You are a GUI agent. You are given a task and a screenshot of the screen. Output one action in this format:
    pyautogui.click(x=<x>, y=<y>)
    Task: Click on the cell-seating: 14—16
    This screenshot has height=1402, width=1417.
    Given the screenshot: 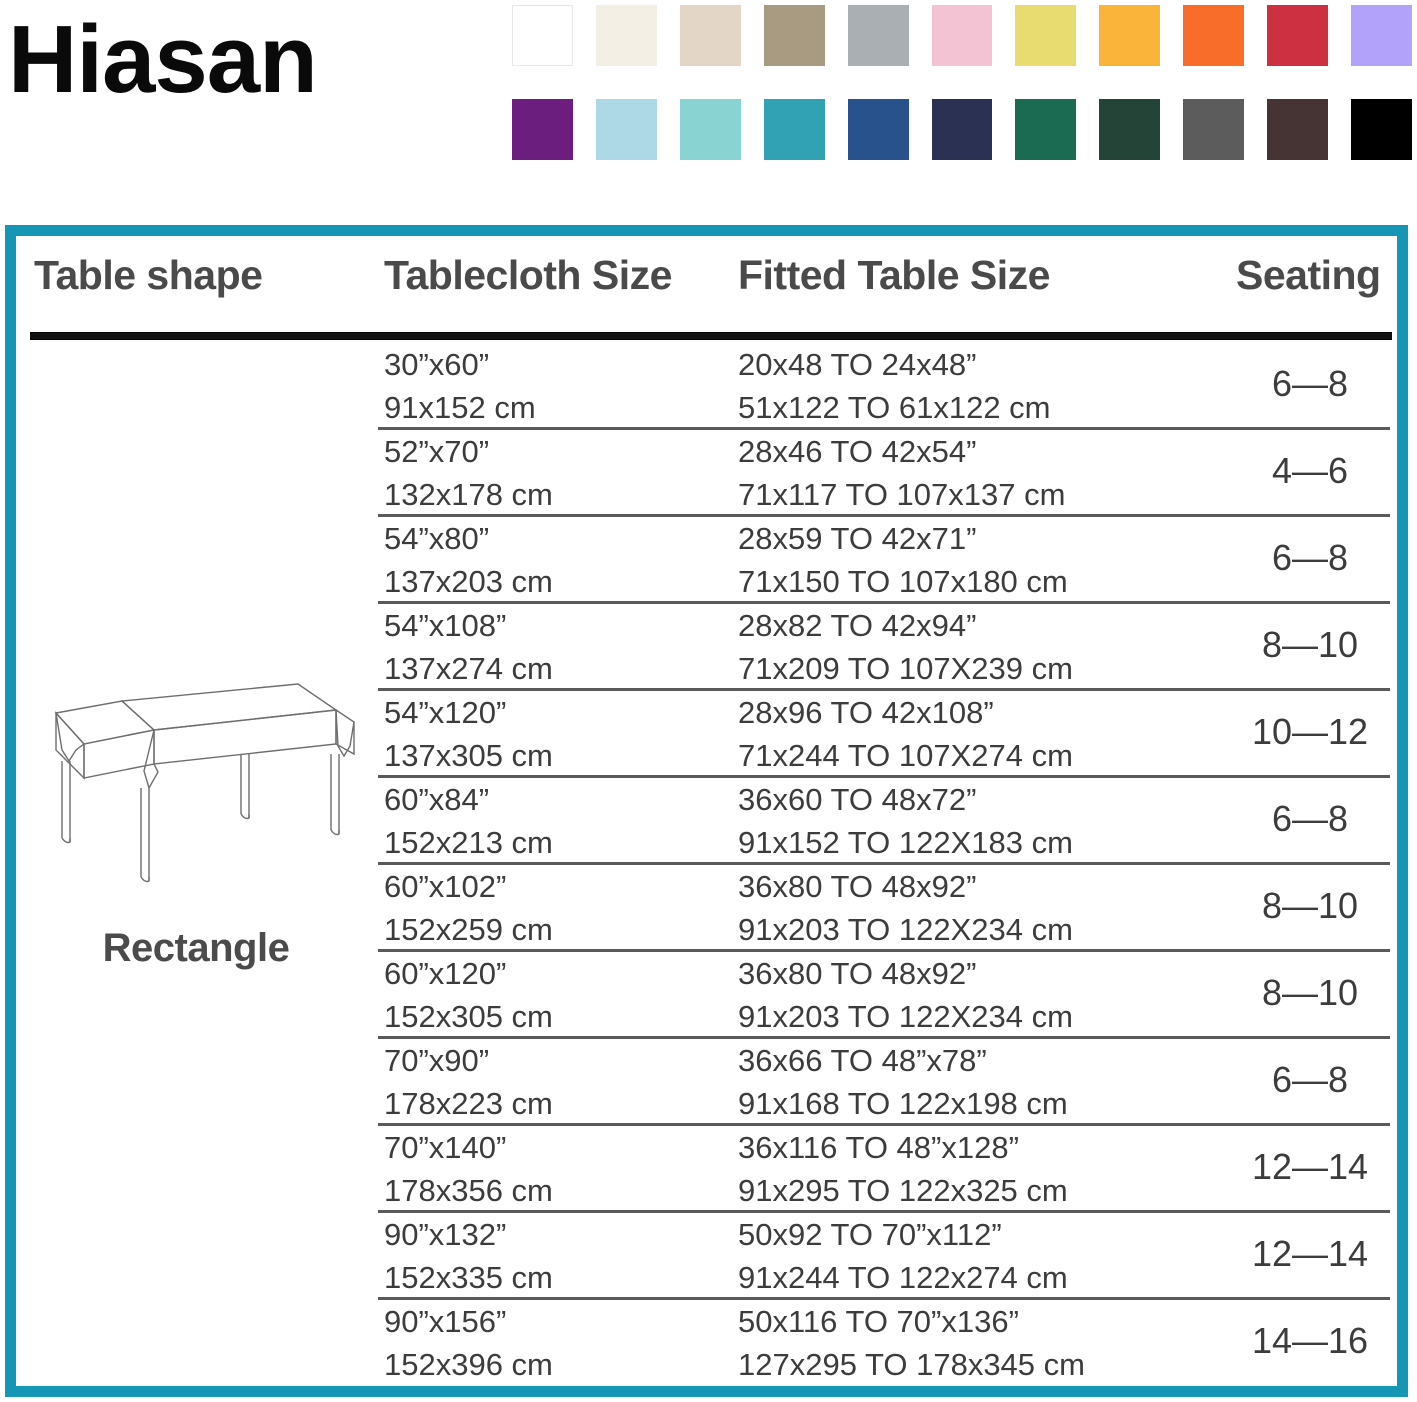 What is the action you would take?
    pyautogui.click(x=1310, y=1340)
    